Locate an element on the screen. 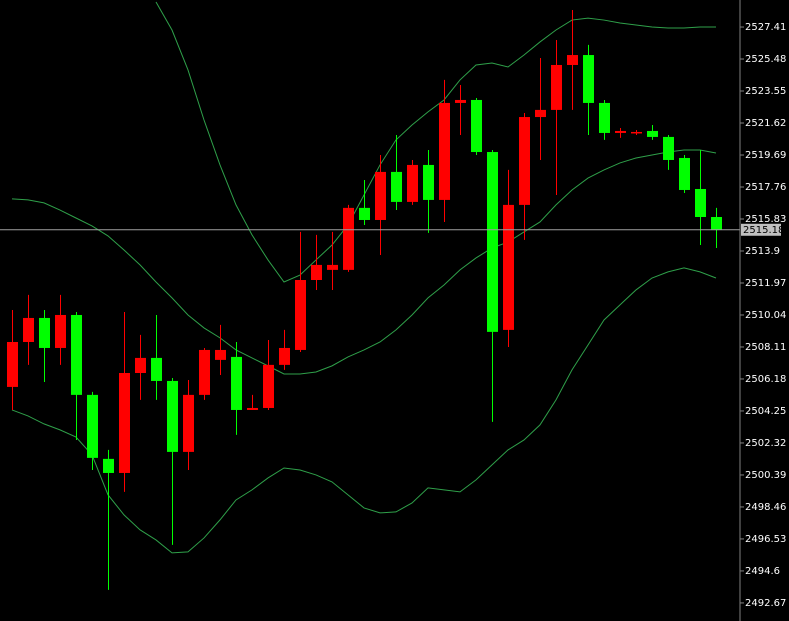 Image resolution: width=789 pixels, height=621 pixels. y-tick-label: 2517.76 is located at coordinates (765, 187).